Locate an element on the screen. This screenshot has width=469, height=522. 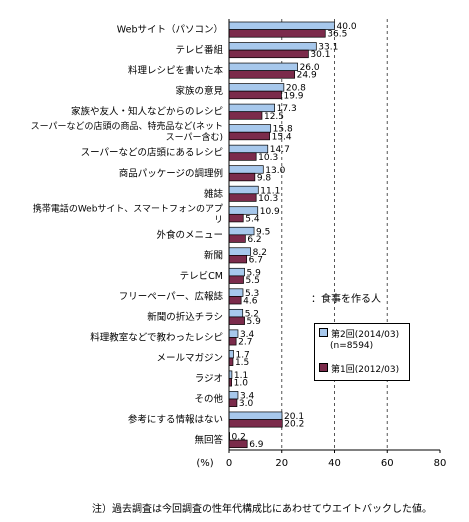
data-label: 12.5 is located at coordinates (274, 117).